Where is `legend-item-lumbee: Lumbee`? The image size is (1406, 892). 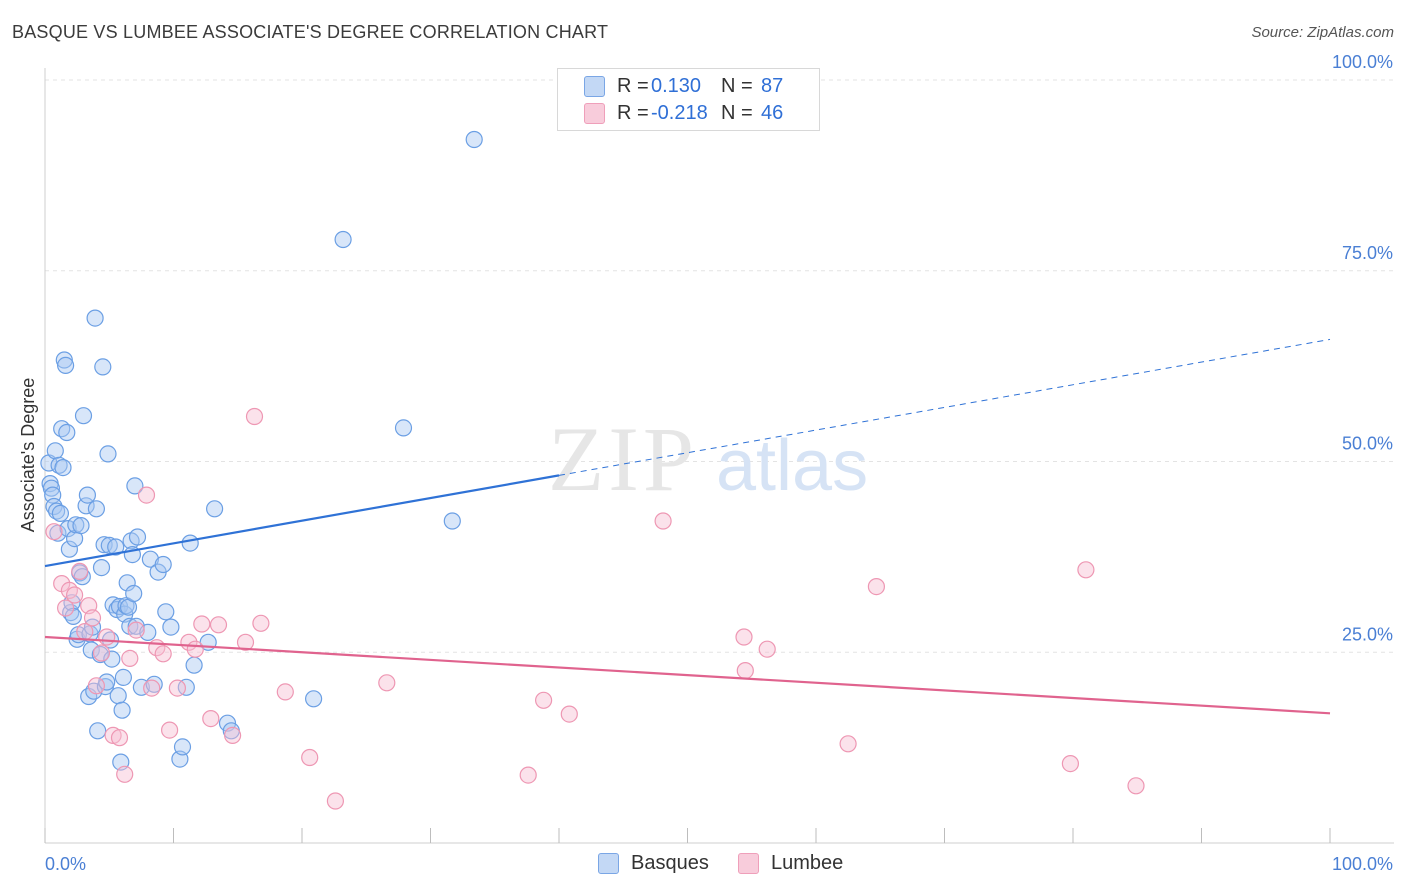 legend-item-lumbee: Lumbee is located at coordinates (790, 863).